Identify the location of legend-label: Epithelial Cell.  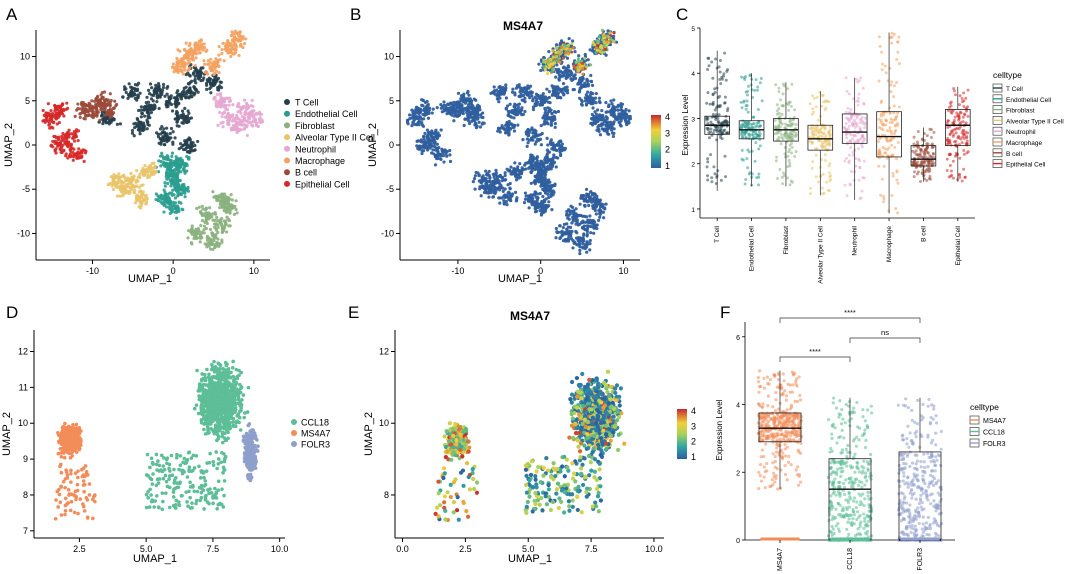
(322, 184).